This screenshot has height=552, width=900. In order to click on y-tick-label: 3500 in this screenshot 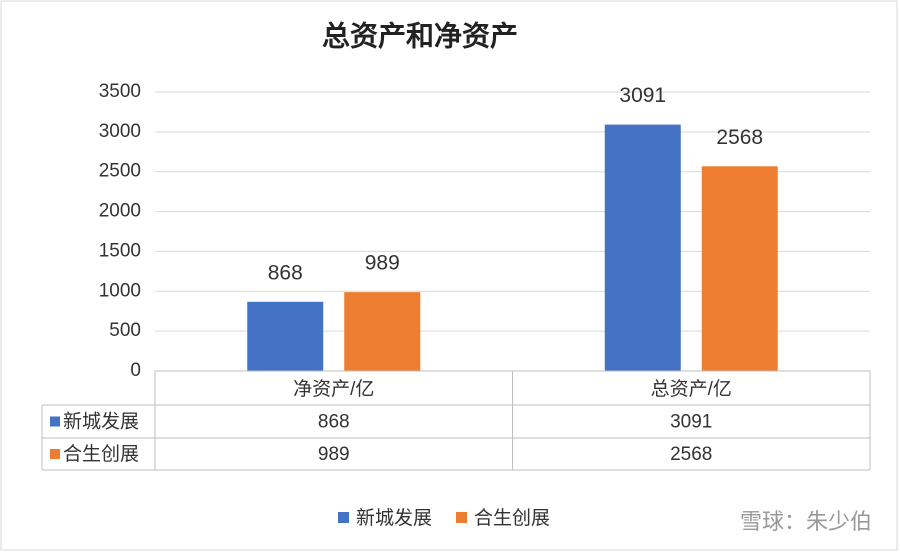, I will do `click(120, 91)`.